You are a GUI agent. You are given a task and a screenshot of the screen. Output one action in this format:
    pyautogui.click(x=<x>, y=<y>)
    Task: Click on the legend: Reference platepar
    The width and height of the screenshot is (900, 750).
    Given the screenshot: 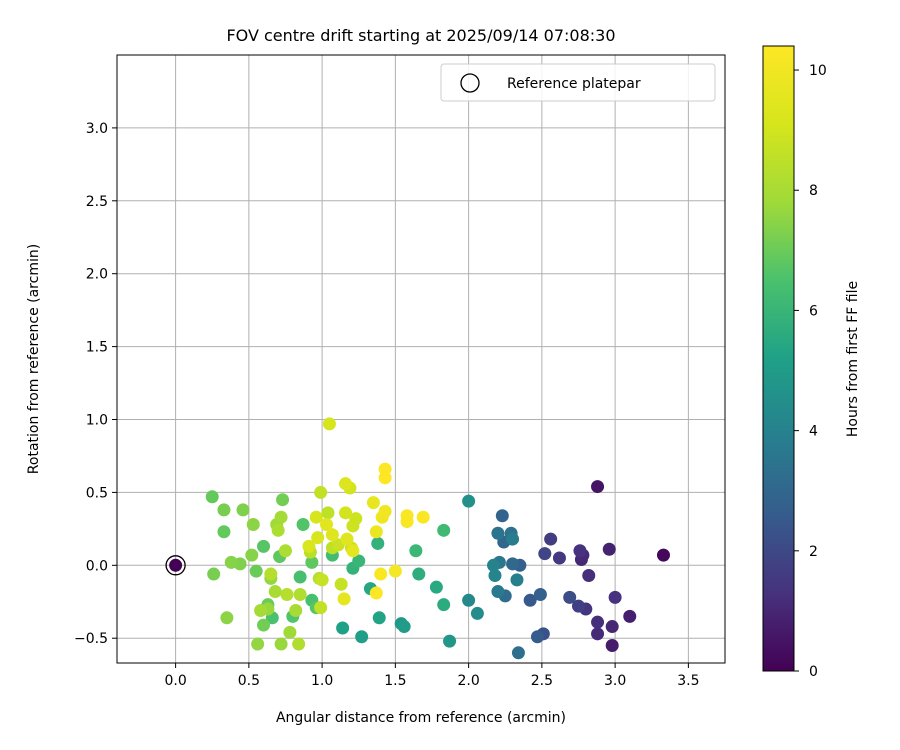 What is the action you would take?
    pyautogui.click(x=578, y=82)
    